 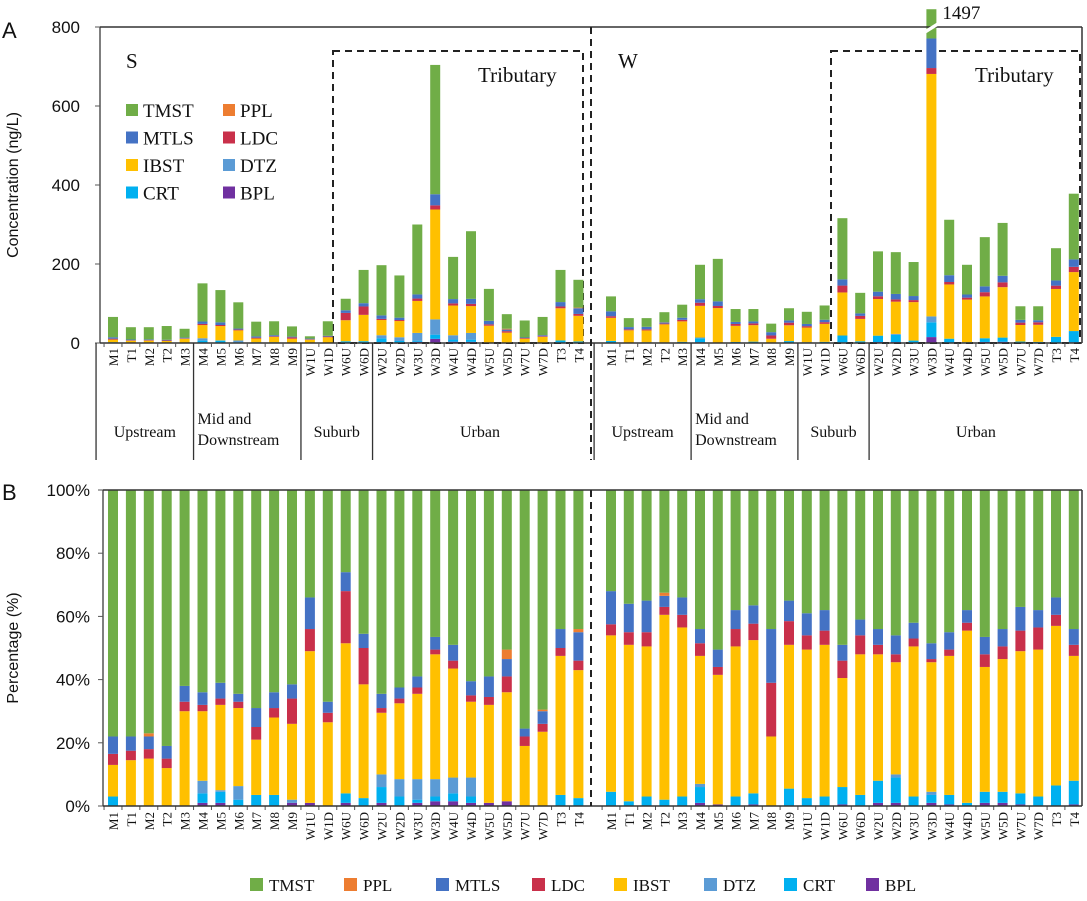 I want to click on x-tick-label: W6U, so click(x=346, y=825).